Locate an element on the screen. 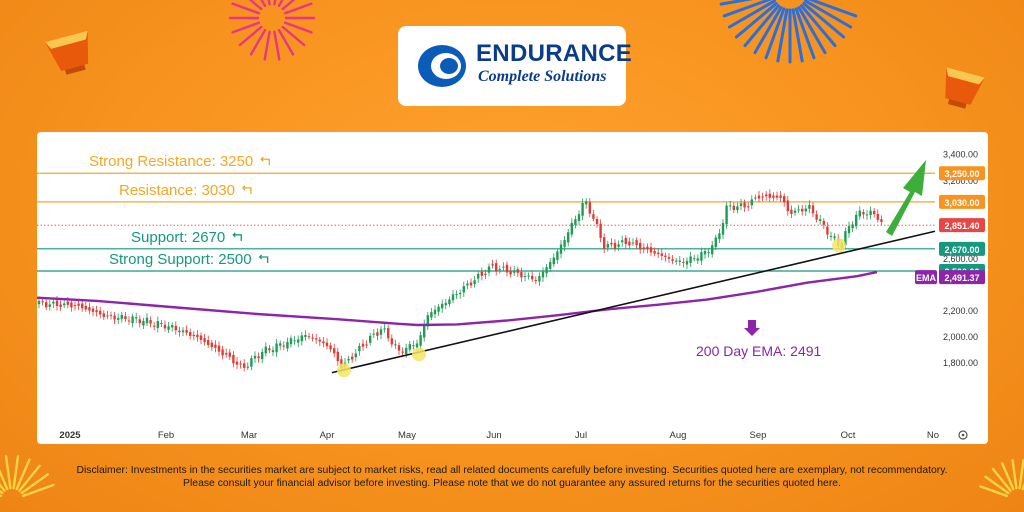 The image size is (1024, 512). x-tick-label: Apr is located at coordinates (327, 435).